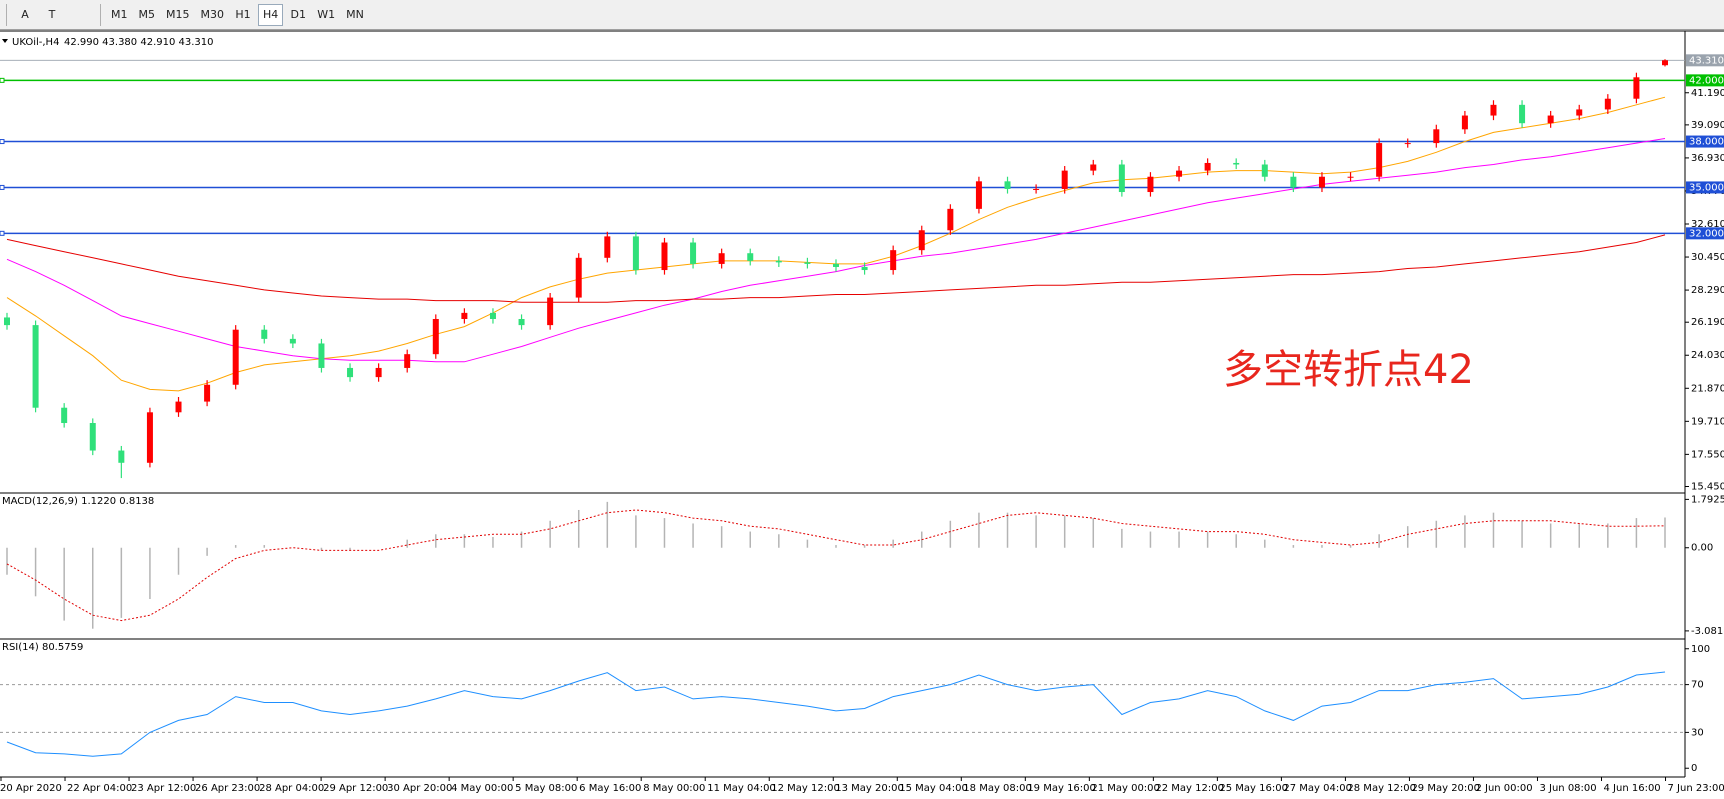 This screenshot has width=1724, height=799. Describe the element at coordinates (1707, 257) in the screenshot. I see `y-tick-label: 30.450` at that location.